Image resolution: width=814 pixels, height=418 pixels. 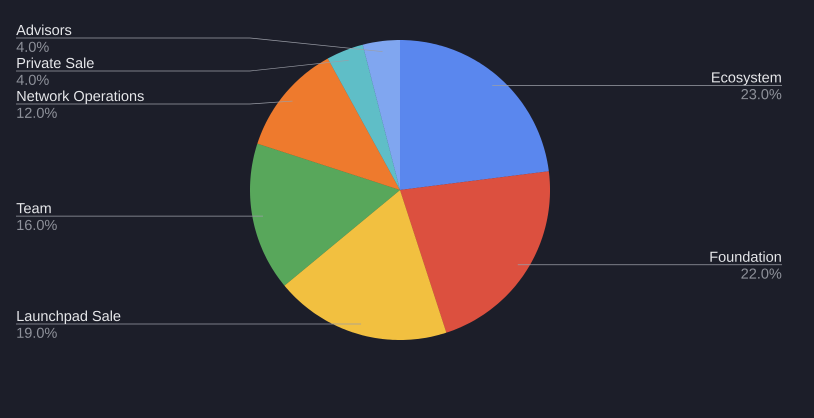 I want to click on data-label: 12.0%, so click(x=37, y=113).